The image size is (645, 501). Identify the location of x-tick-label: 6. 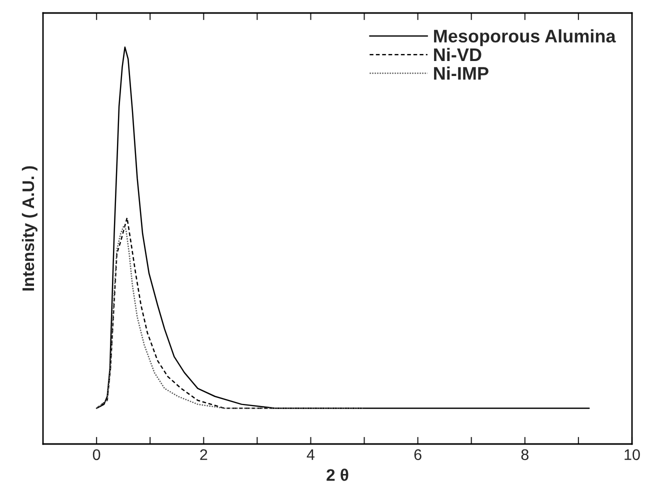
(418, 454).